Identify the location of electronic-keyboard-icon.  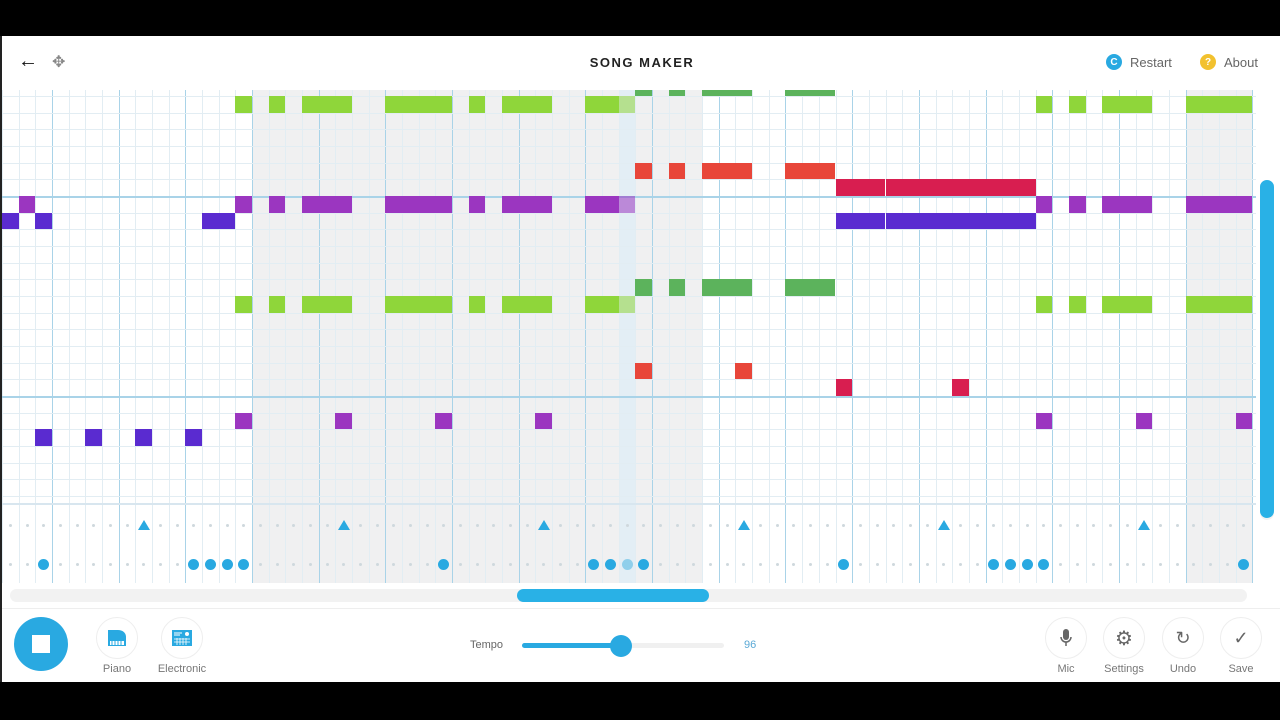
(182, 638).